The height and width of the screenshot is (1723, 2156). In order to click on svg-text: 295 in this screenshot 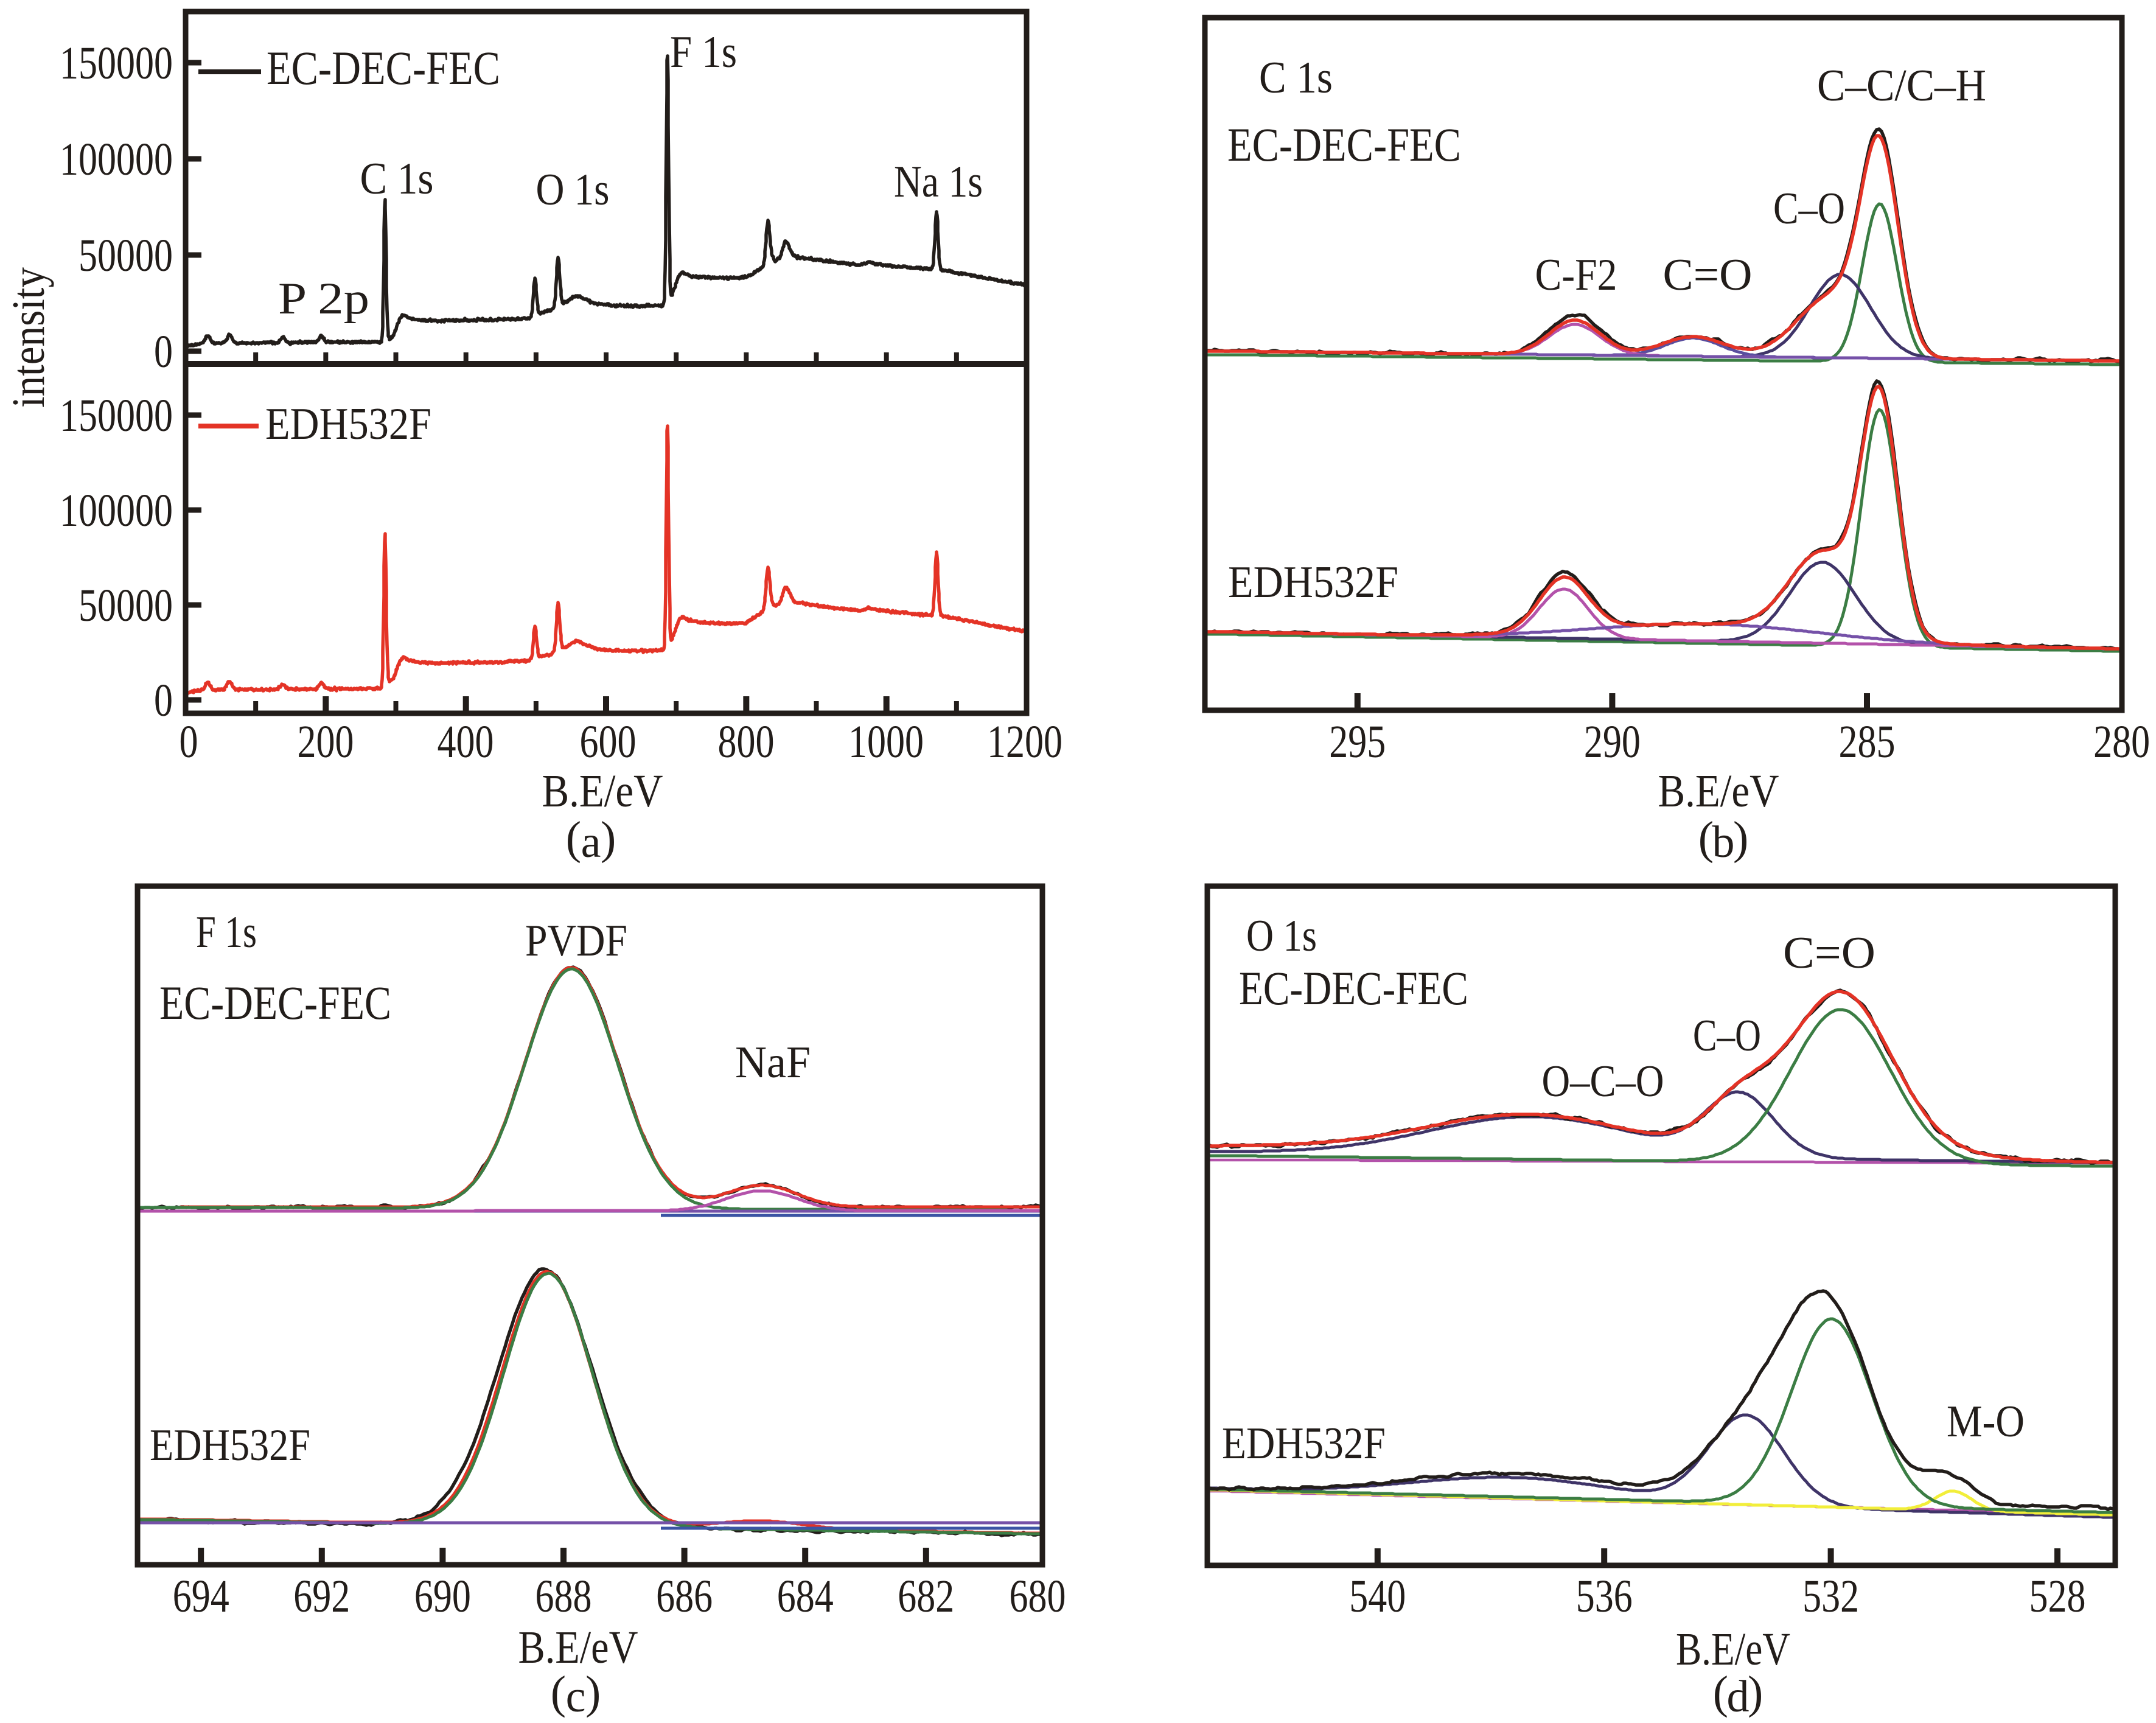, I will do `click(1358, 741)`.